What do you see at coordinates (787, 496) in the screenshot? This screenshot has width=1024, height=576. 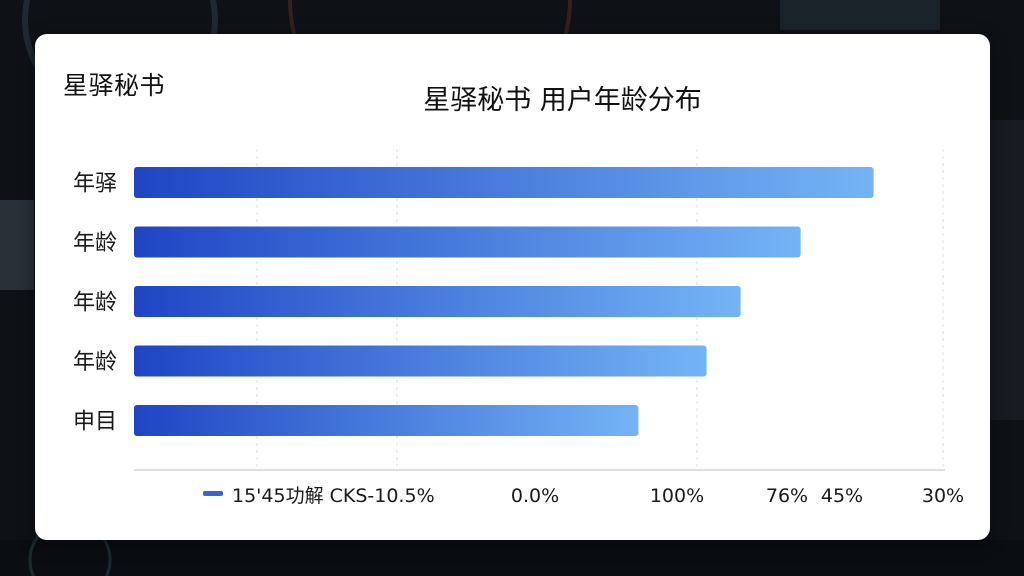 I see `x-tick-label: 76%` at bounding box center [787, 496].